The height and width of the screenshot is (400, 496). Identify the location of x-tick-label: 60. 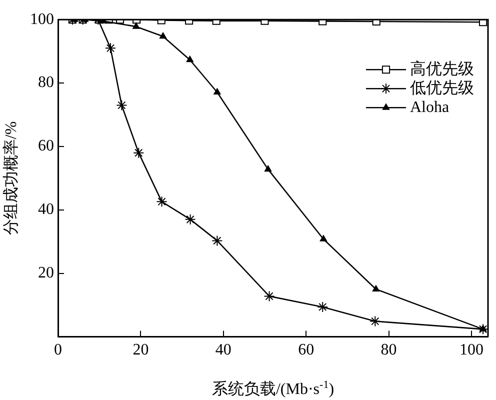
(306, 350).